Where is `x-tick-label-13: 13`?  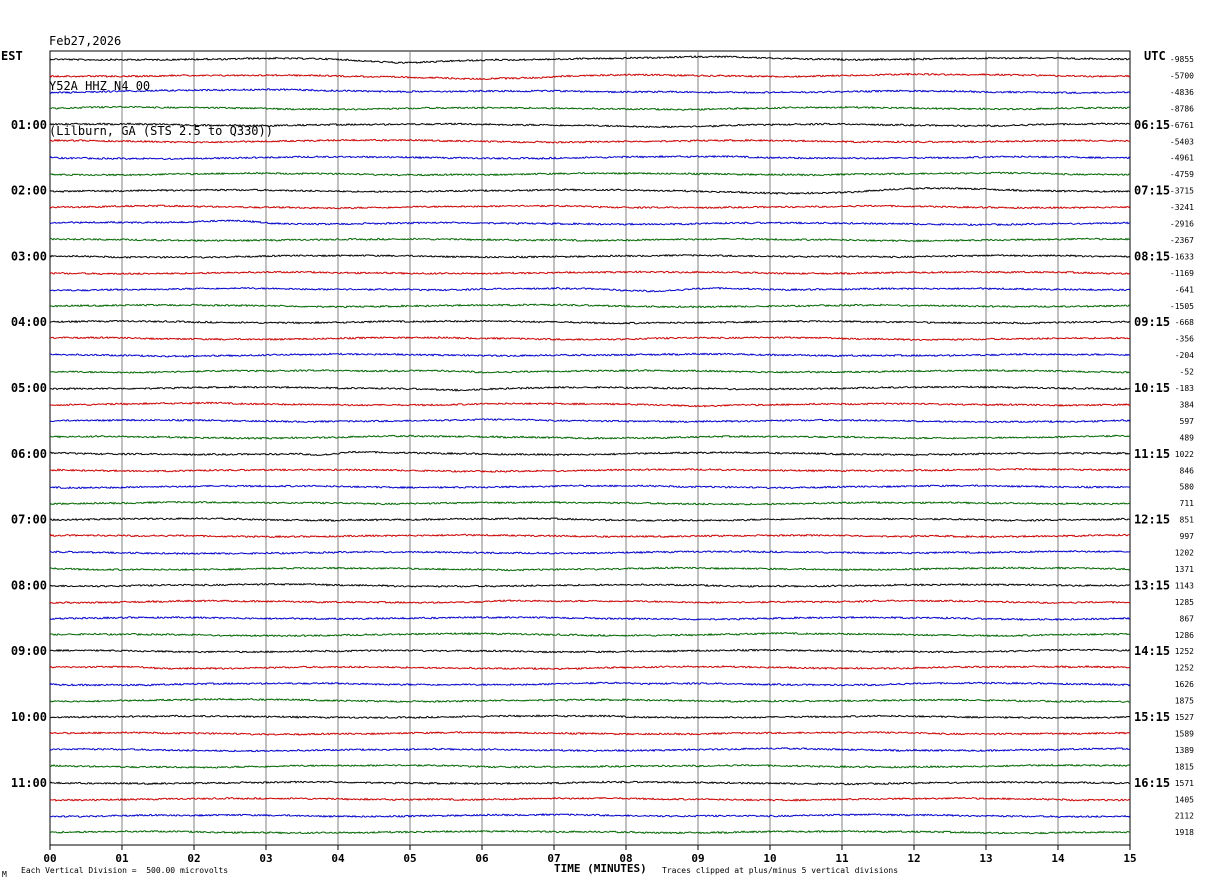
x-tick-label-13: 13 is located at coordinates (985, 858).